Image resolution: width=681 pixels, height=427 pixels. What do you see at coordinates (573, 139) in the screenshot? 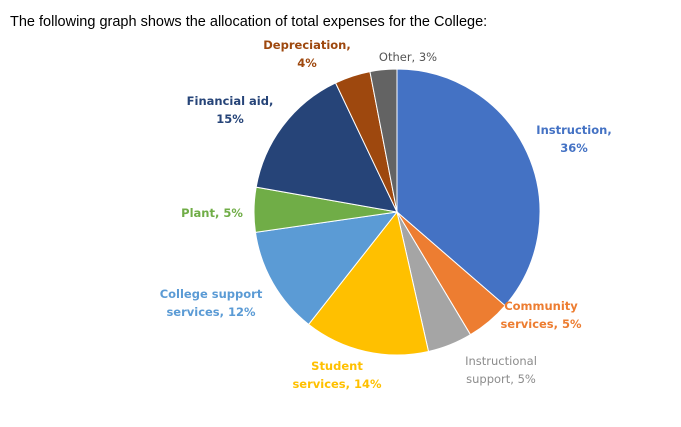
I see `slice-label: Instruction, 36%` at bounding box center [573, 139].